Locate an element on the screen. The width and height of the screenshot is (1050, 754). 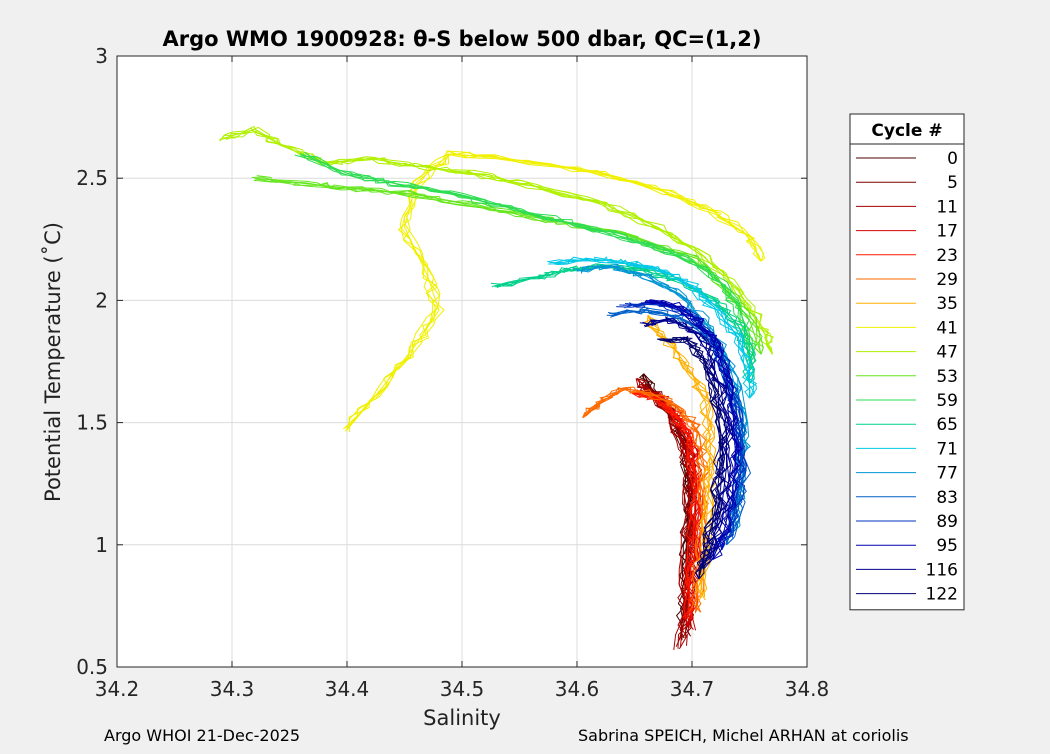
legend-label: 89 is located at coordinates (947, 522).